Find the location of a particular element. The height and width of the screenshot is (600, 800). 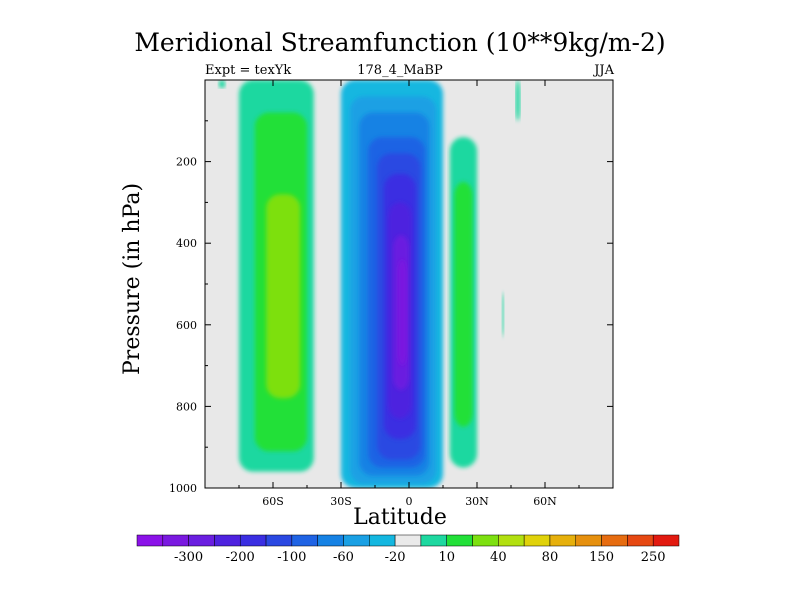

contour-region-small-positive-topleft is located at coordinates (222, 84).